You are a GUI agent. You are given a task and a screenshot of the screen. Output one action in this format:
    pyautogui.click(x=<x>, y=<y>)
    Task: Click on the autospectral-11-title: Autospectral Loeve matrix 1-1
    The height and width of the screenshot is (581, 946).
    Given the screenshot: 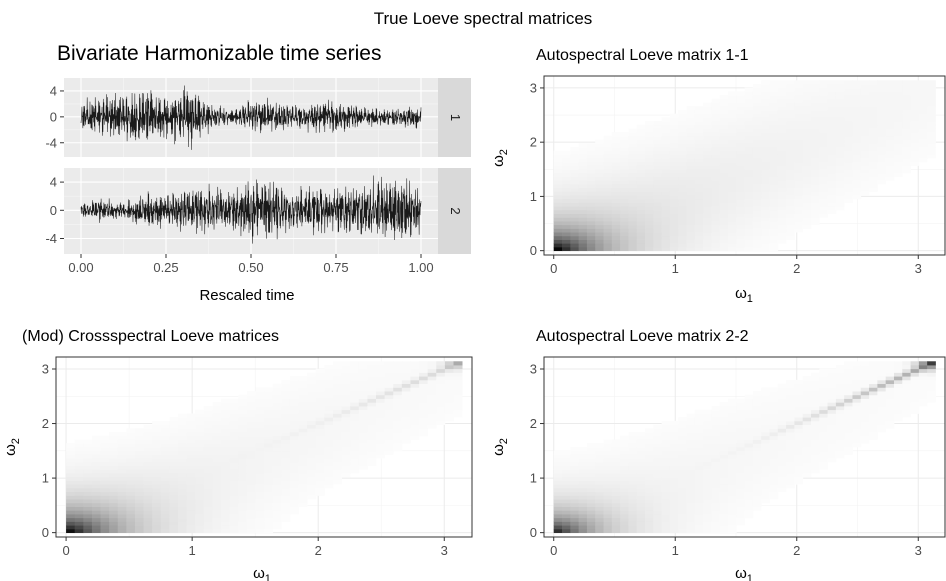 What is the action you would take?
    pyautogui.click(x=642, y=55)
    